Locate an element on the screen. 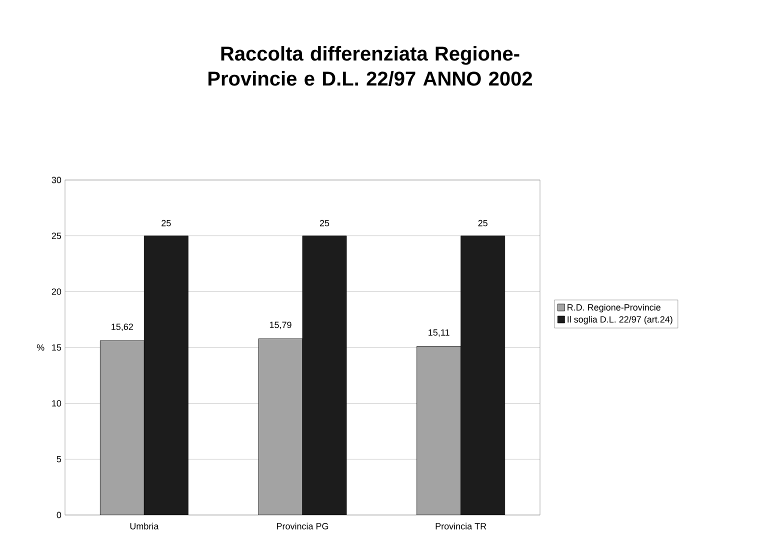 The height and width of the screenshot is (554, 773). y-tick-label: 20 is located at coordinates (57, 291).